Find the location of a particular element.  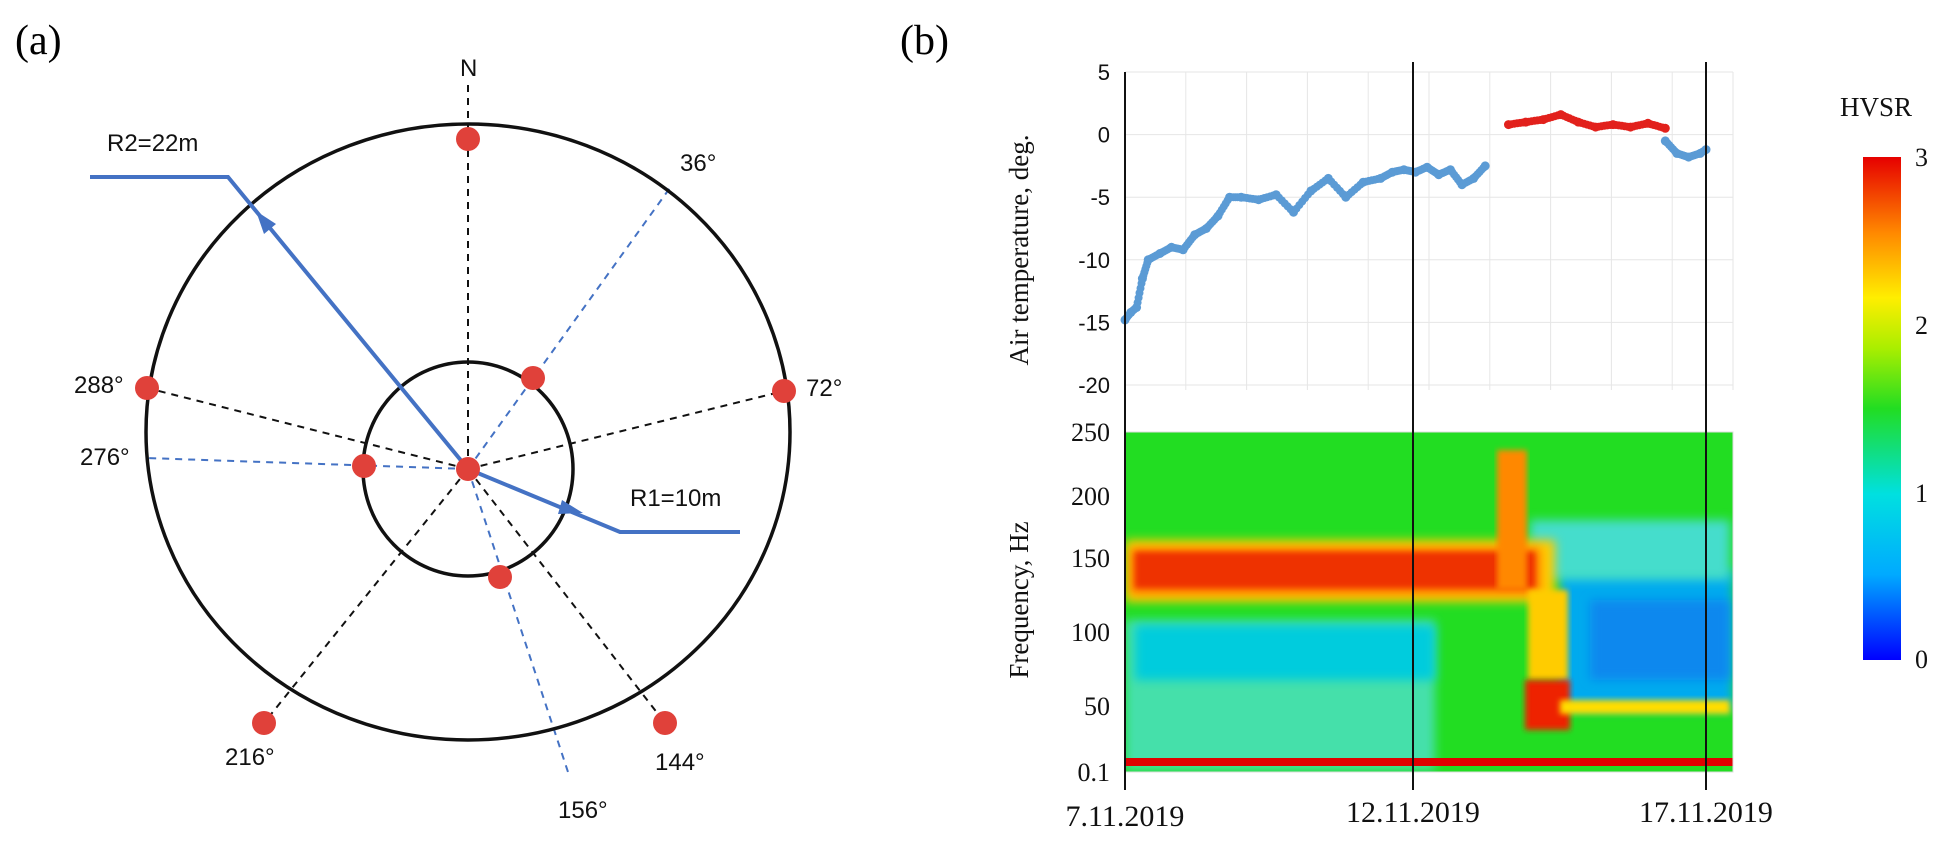

r2-path is located at coordinates (280, 323).